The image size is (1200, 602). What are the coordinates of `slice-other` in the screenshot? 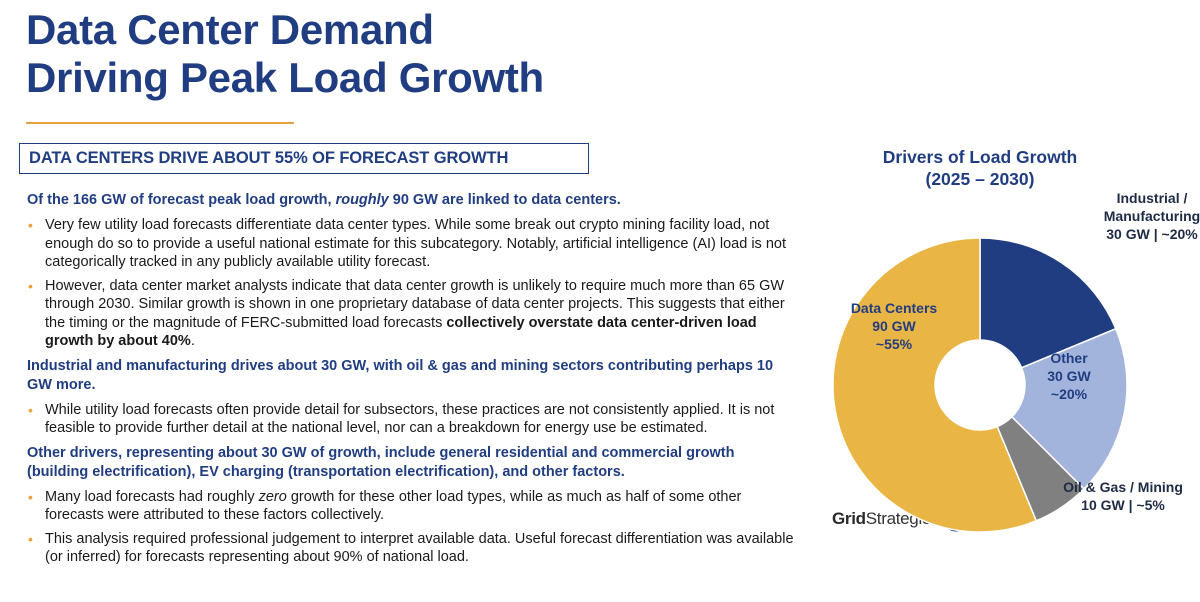 It's located at (1069, 409).